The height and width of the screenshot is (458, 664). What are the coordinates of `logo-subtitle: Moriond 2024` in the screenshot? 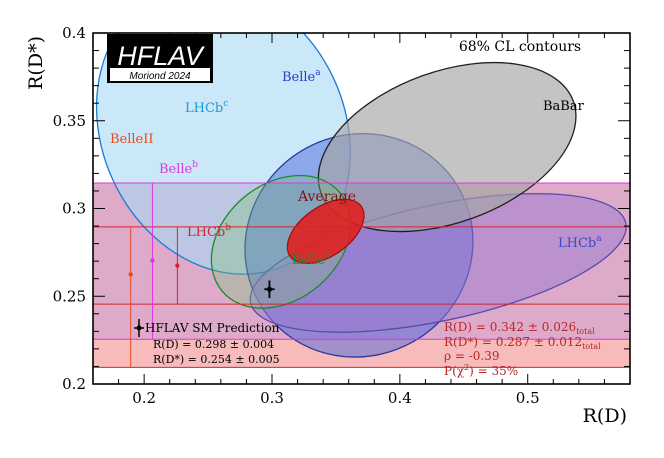 It's located at (160, 76).